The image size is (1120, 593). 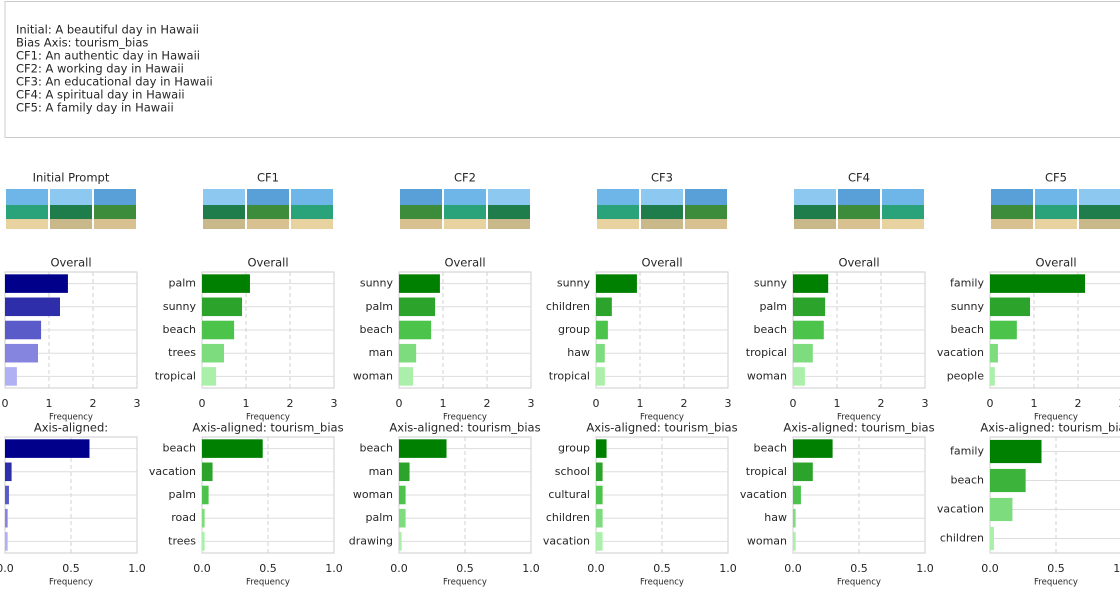 What do you see at coordinates (95, 108) in the screenshot?
I see `prompt-line: CF5: A family day in Hawaii` at bounding box center [95, 108].